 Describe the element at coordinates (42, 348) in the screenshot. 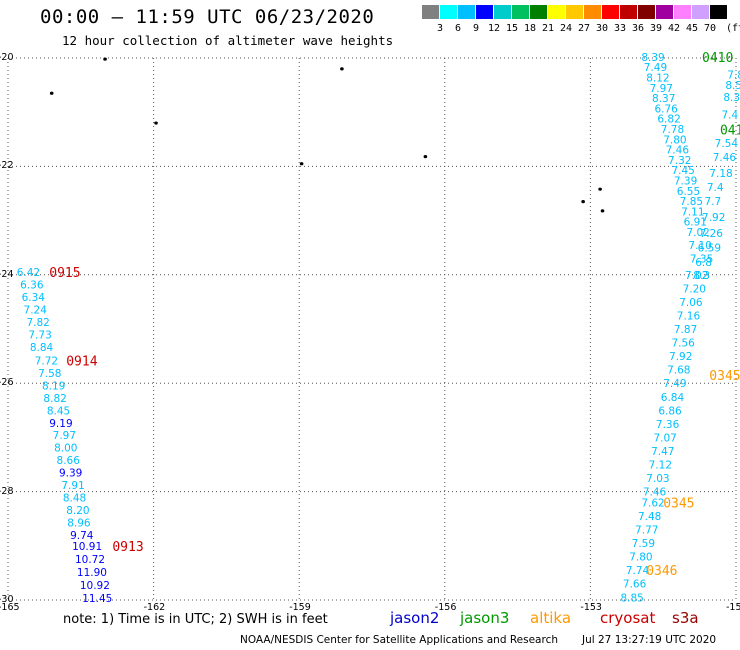

I see `wave-height-value: 8.84` at that location.